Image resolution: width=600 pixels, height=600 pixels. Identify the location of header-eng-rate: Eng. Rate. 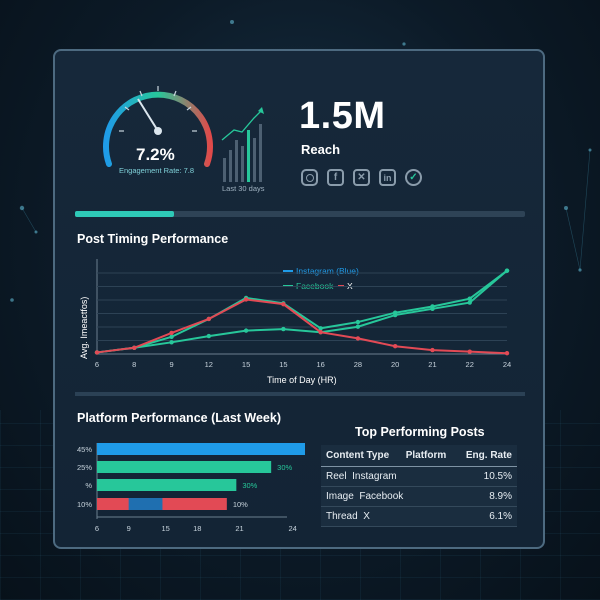
(486, 456).